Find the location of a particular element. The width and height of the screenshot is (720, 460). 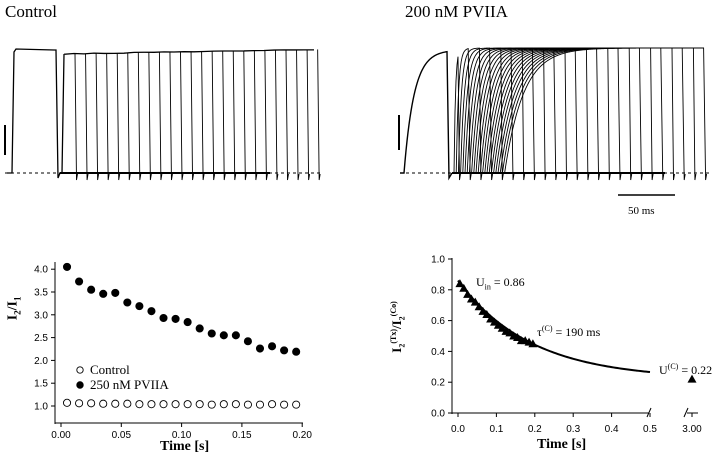

right-ytick-label: 0.0 is located at coordinates (438, 414).